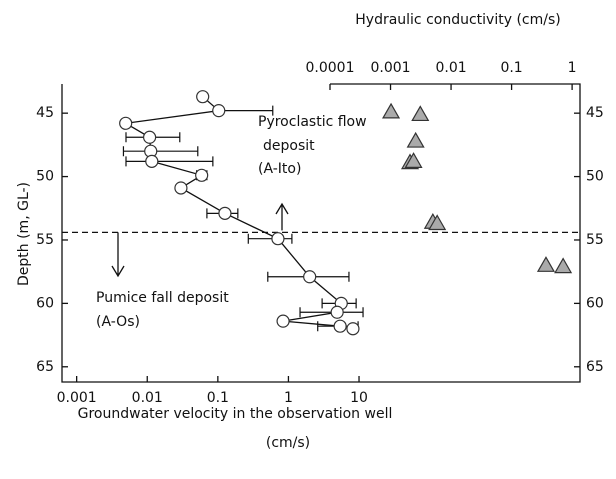  I want to click on x-tick-label: 0.1, so click(218, 398).